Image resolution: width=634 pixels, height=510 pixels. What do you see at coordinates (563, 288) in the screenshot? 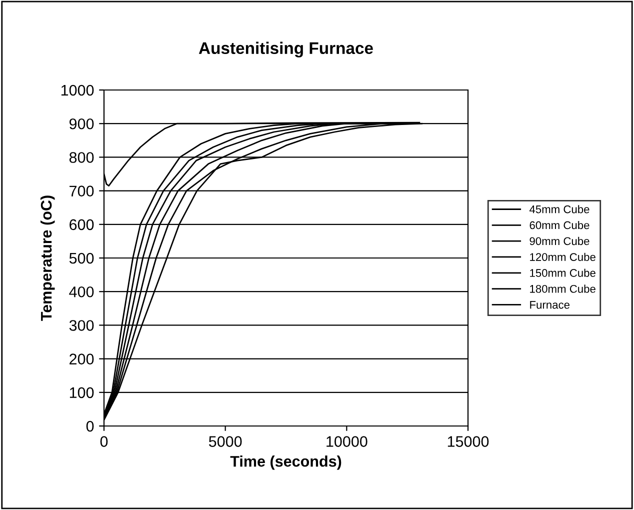
I see `legend-label: 180mm Cube` at bounding box center [563, 288].